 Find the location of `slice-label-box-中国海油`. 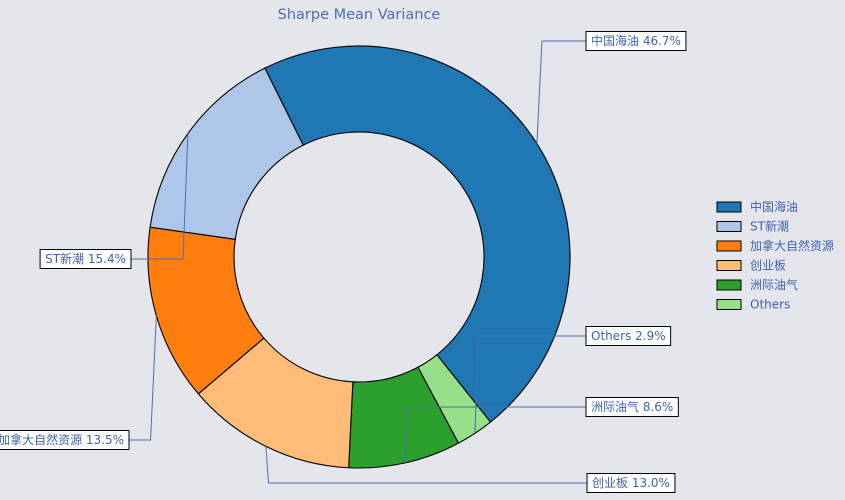

slice-label-box-中国海油 is located at coordinates (636, 41).